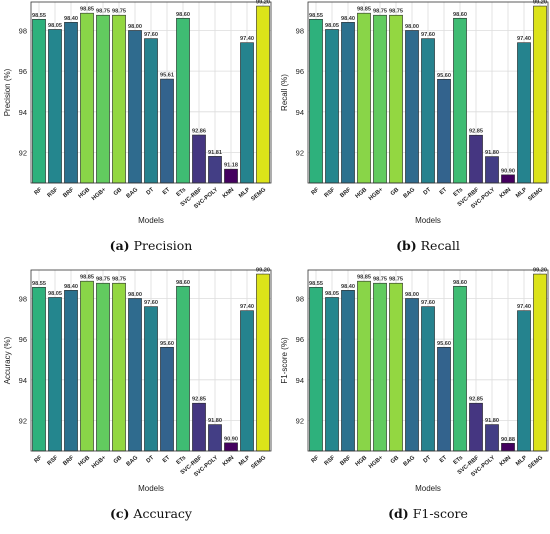 This screenshot has width=550, height=534. I want to click on bar-value-label: 90.90, so click(508, 171).